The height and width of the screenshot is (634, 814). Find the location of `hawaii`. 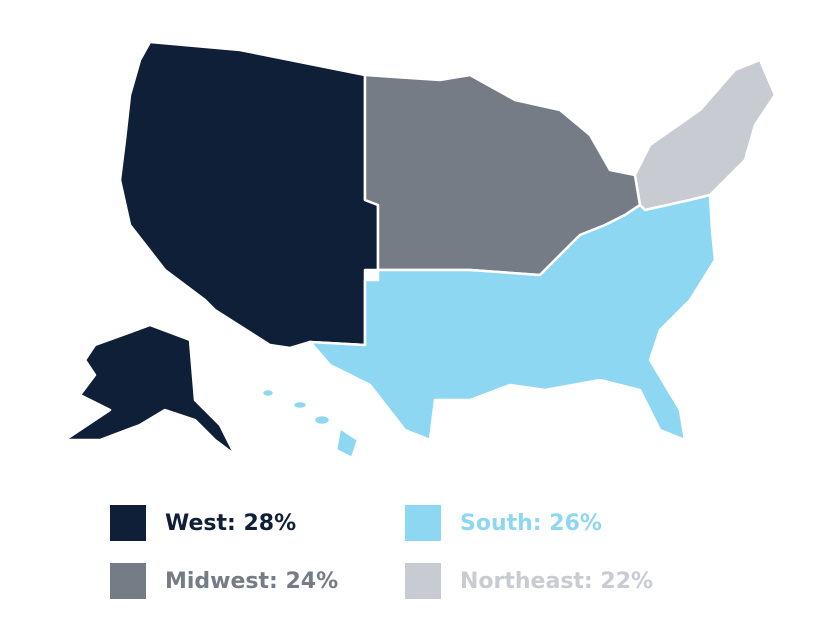

hawaii is located at coordinates (310, 423).